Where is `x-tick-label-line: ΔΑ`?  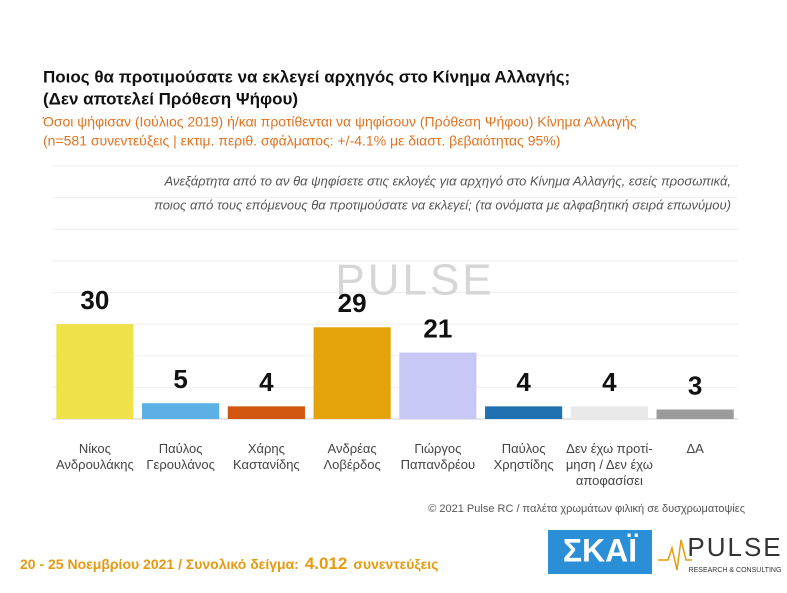 x-tick-label-line: ΔΑ is located at coordinates (695, 448).